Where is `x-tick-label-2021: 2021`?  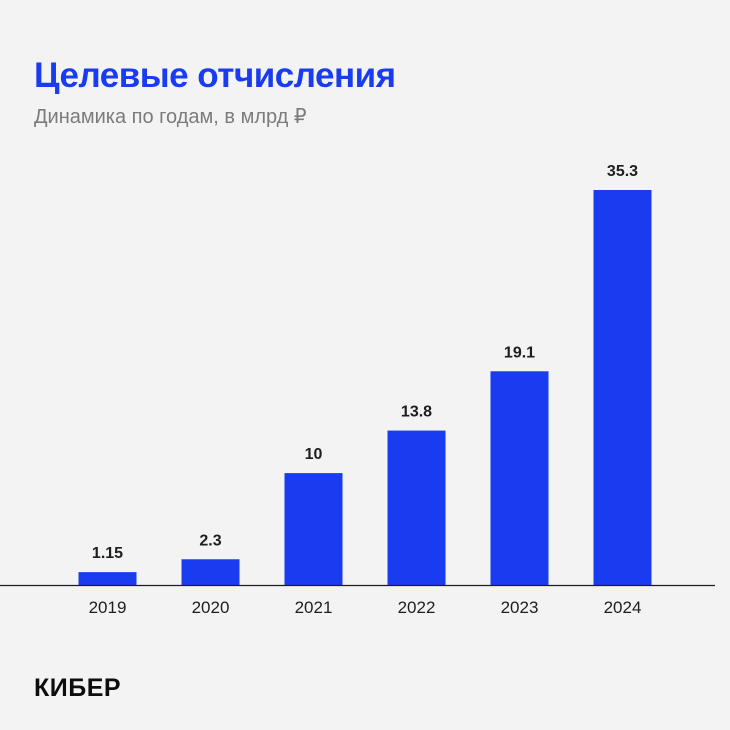
x-tick-label-2021: 2021 is located at coordinates (314, 607).